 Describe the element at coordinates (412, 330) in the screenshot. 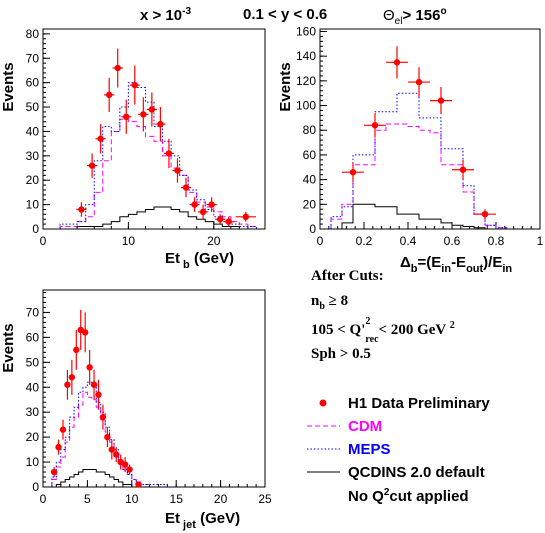

I see `cuts-q2-post: < 200 GeV` at that location.